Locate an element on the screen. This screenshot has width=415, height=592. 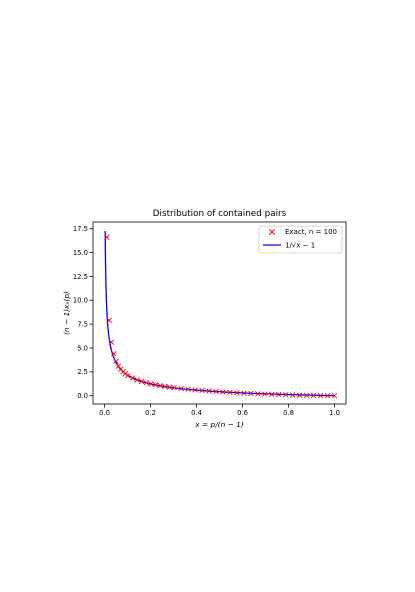
legend-box is located at coordinates (300, 239).